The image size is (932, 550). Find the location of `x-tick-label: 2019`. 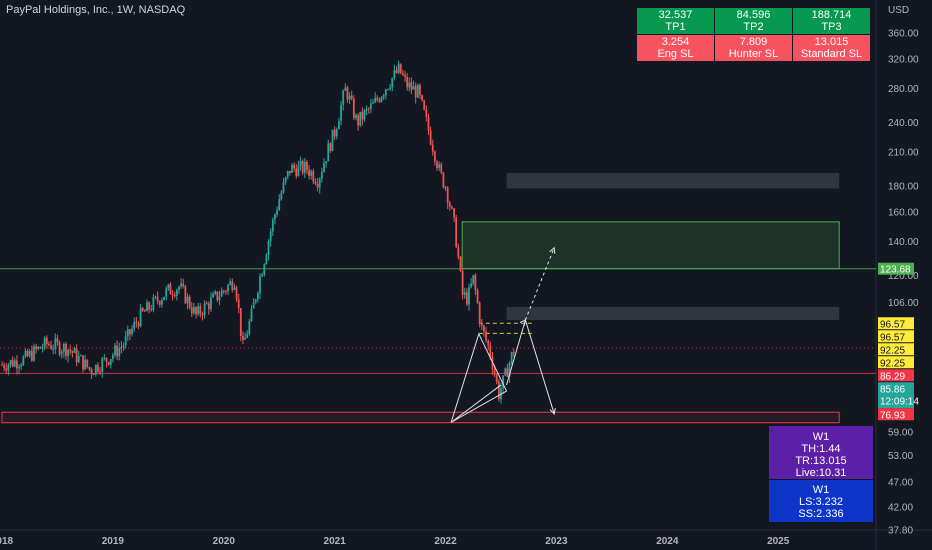

x-tick-label: 2019 is located at coordinates (113, 541).